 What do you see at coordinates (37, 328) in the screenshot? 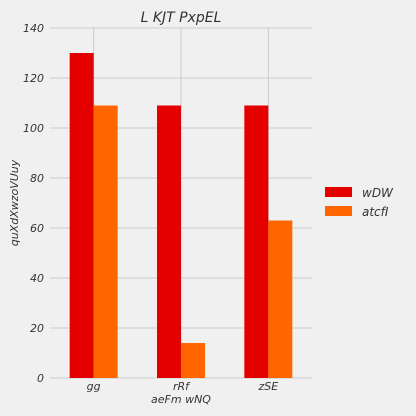
I see `y-tick-label: 20` at bounding box center [37, 328].